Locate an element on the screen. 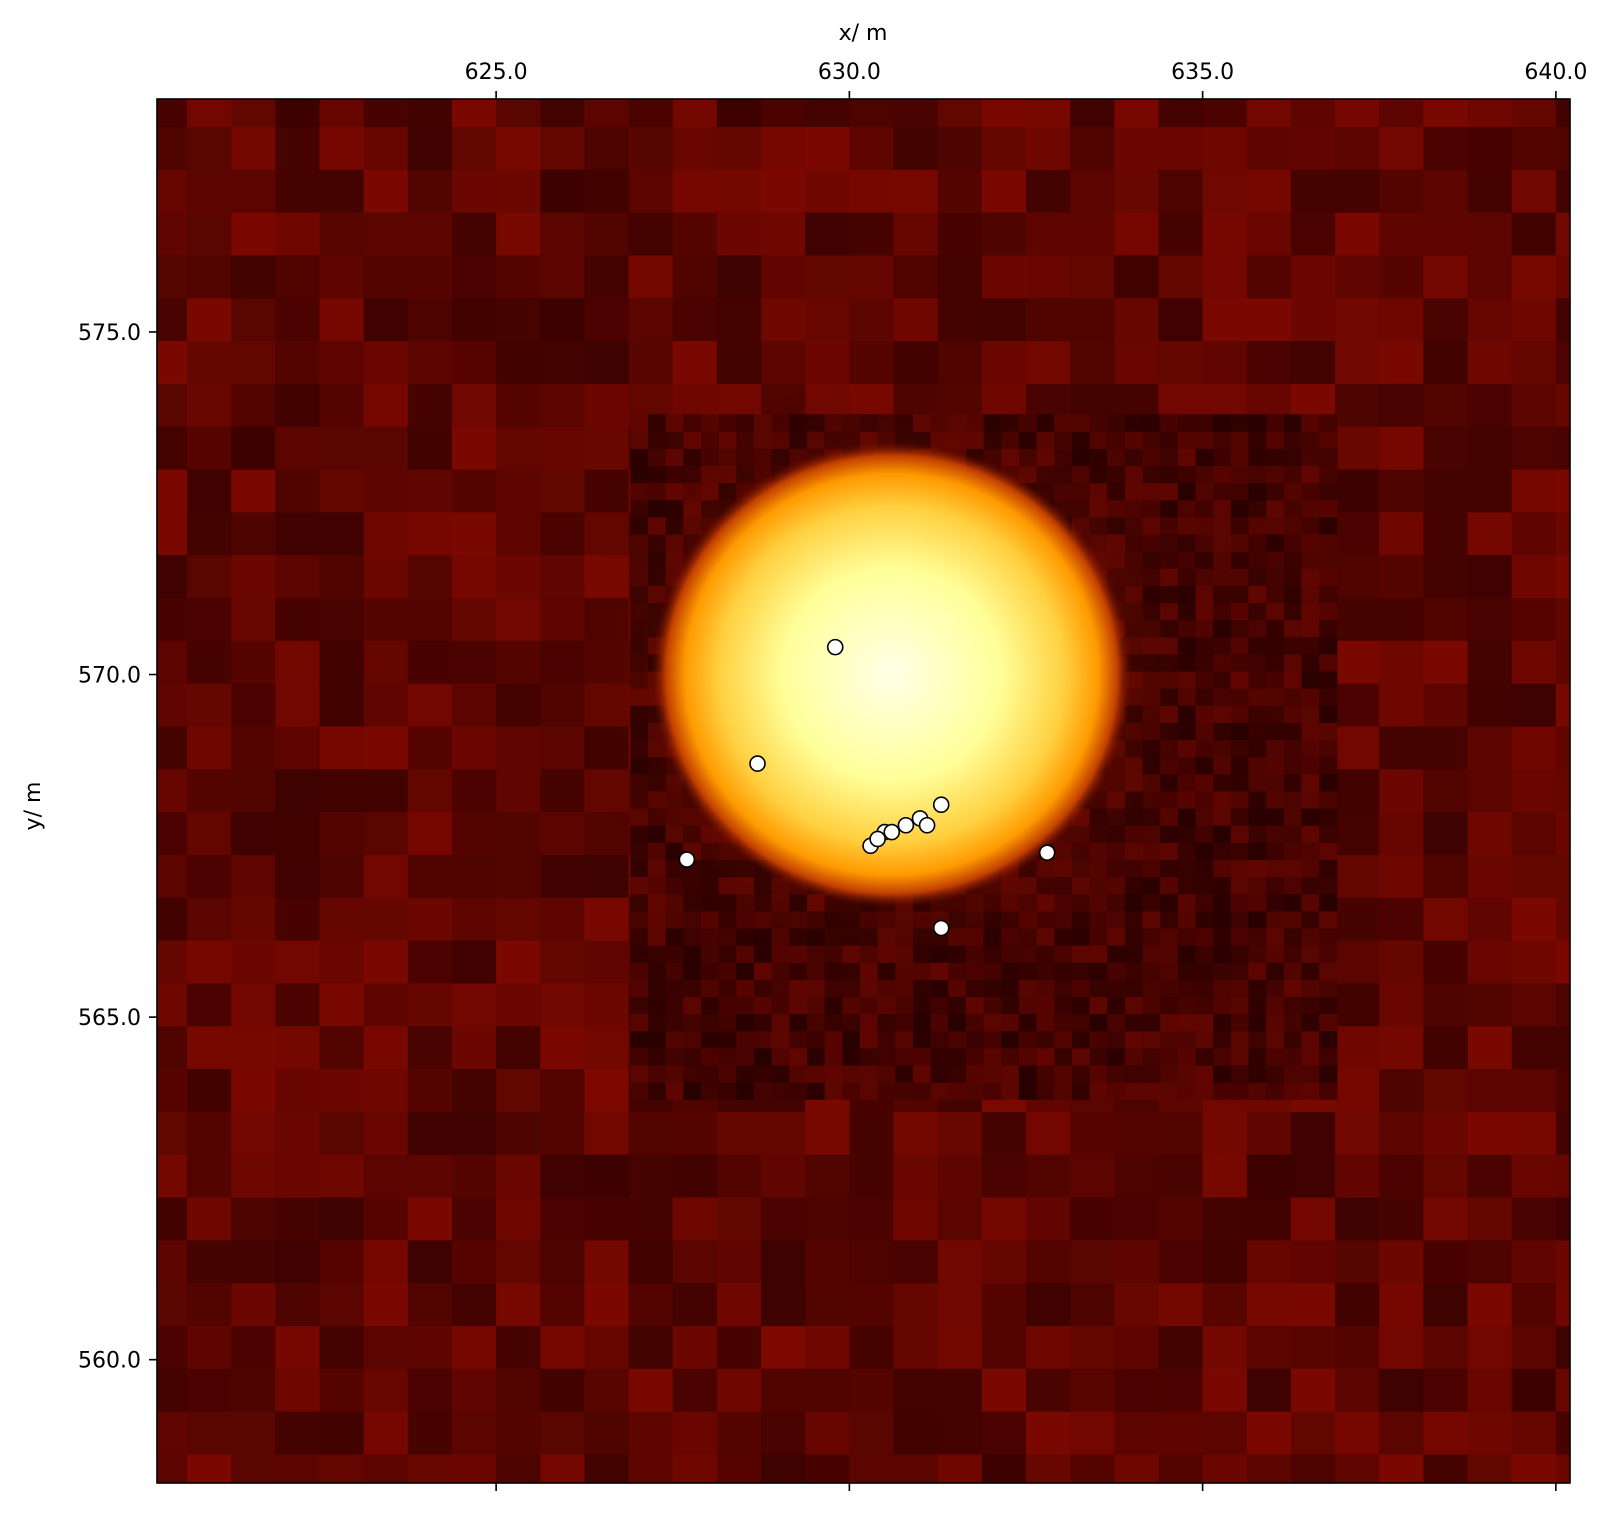 This screenshot has width=1609, height=1536. x-tick-label: 640.0 is located at coordinates (1555, 72).